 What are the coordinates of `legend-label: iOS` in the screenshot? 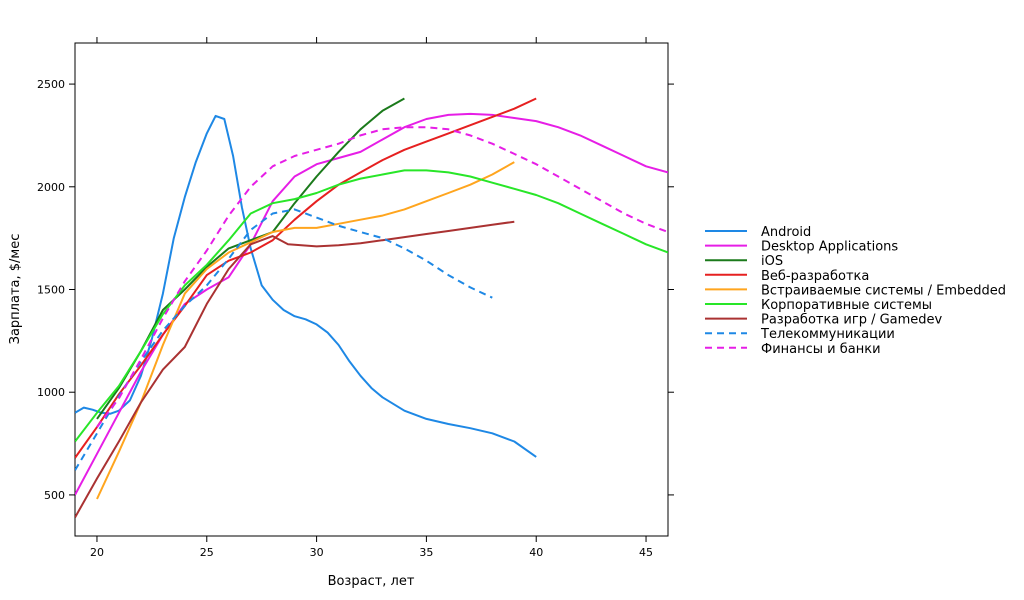 It's located at (772, 261).